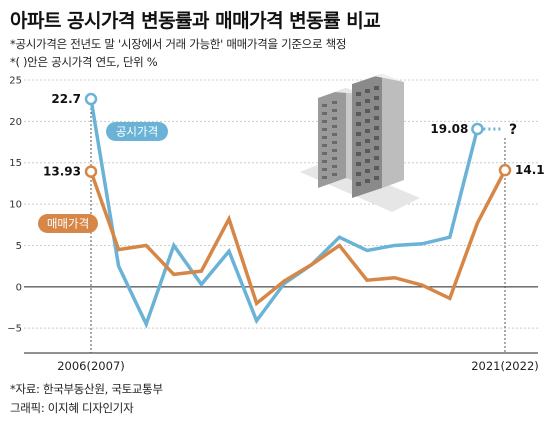 This screenshot has width=560, height=422. I want to click on y-tick-label: 15, so click(15, 163).